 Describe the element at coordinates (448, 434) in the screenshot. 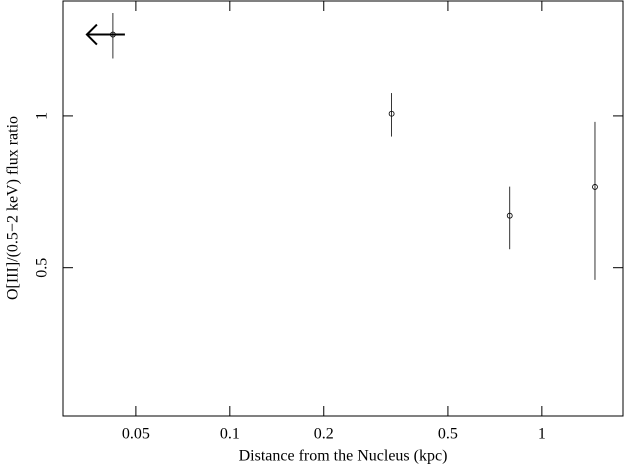

I see `x-tick-label: 0.5` at that location.